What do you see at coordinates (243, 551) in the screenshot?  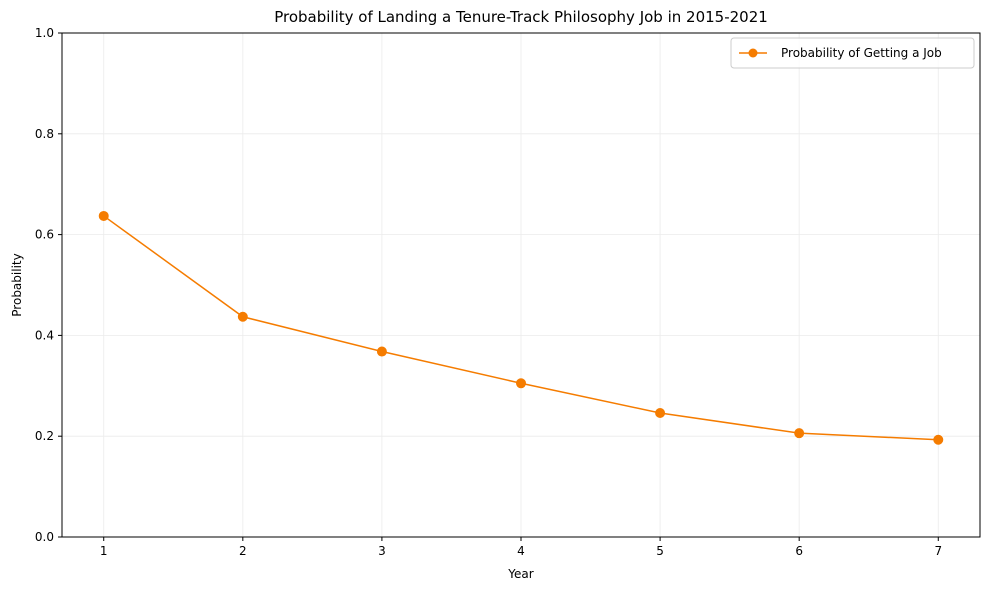 I see `x-tick-label: 2` at bounding box center [243, 551].